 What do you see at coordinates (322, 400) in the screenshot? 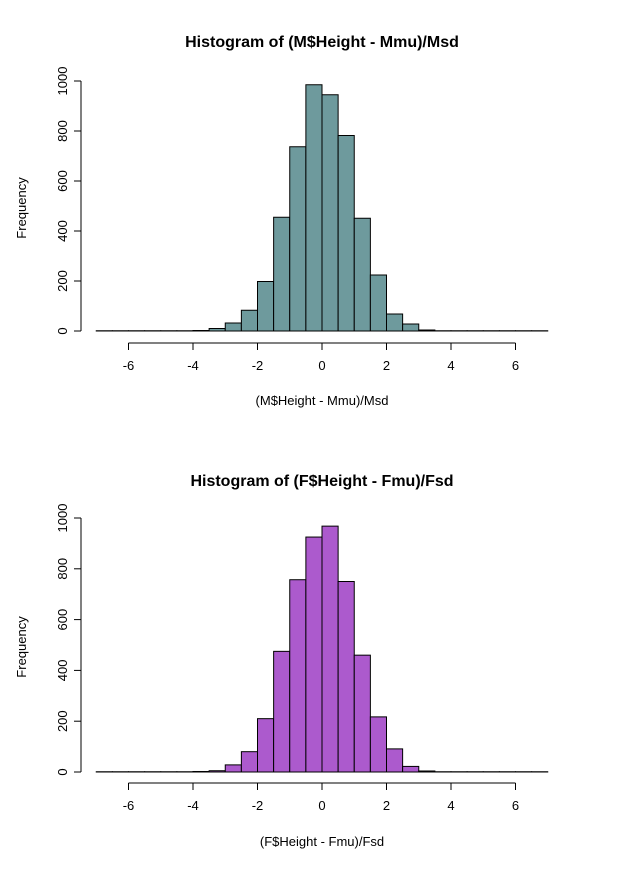
I see `x-axis-label: (M$Height - Mmu)/Msd` at bounding box center [322, 400].